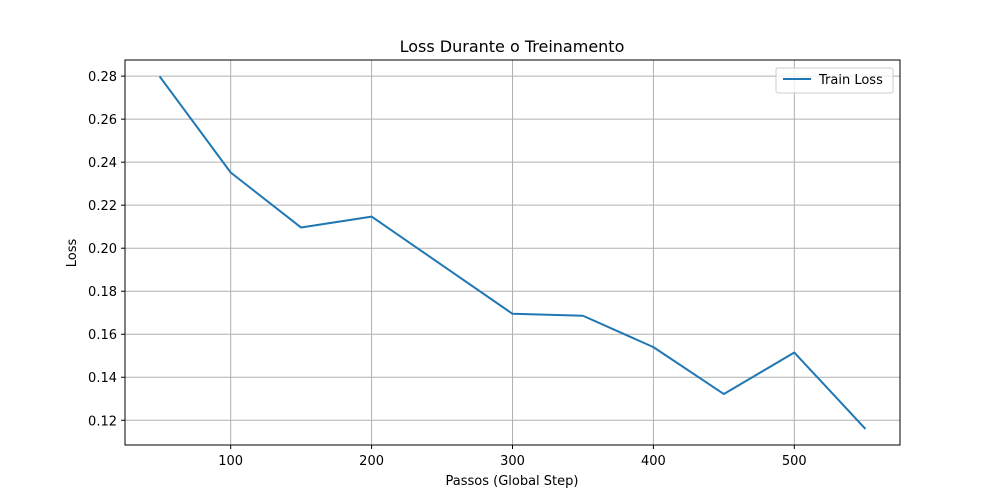  I want to click on y-tick-label: 0.14, so click(102, 378).